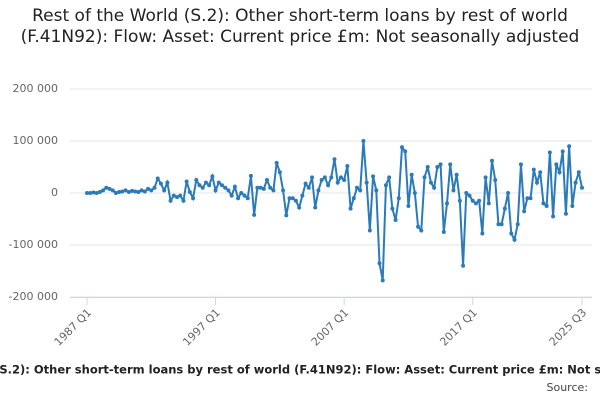 The height and width of the screenshot is (400, 600). Describe the element at coordinates (568, 387) in the screenshot. I see `source: Source:` at that location.